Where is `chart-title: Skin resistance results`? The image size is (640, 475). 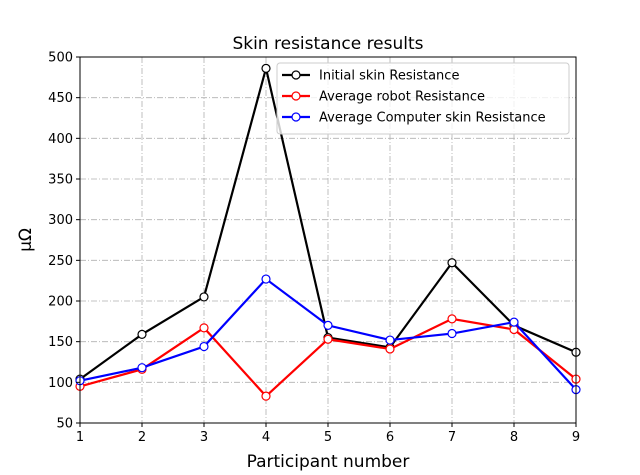 chart-title: Skin resistance results is located at coordinates (327, 44).